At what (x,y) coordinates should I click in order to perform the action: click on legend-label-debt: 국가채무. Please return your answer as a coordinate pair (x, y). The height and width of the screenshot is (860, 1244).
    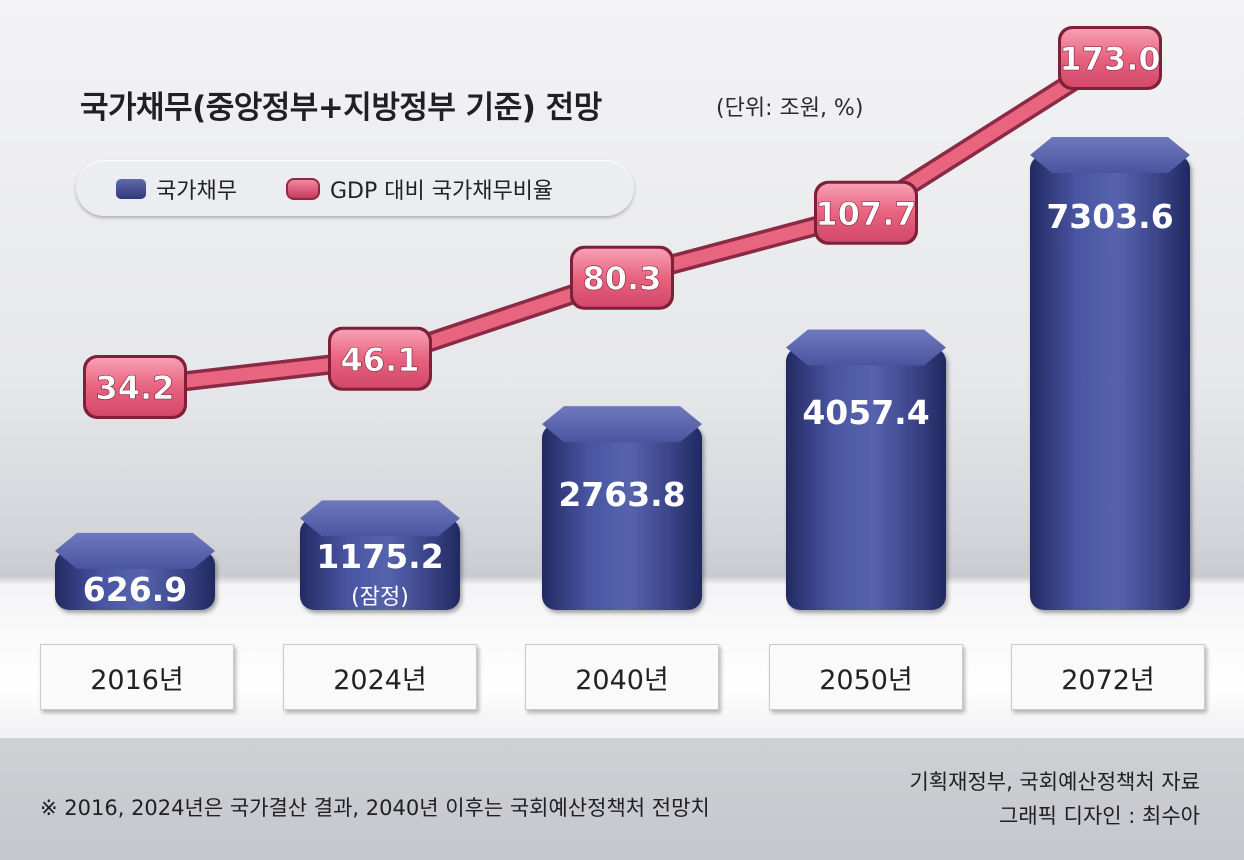
    Looking at the image, I should click on (196, 191).